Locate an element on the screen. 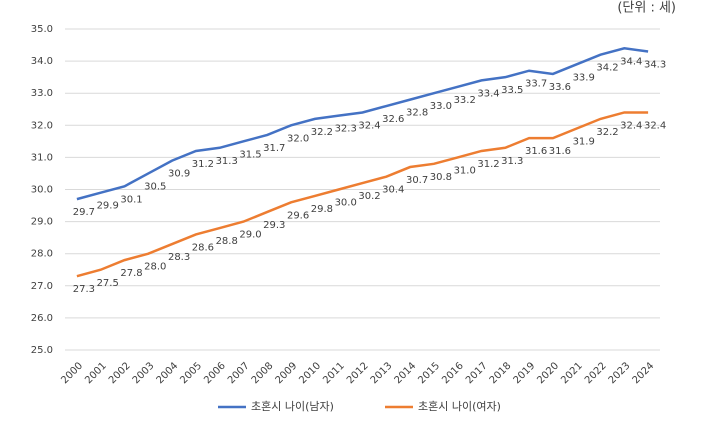 This screenshot has width=703, height=424. data-label: 29.7 is located at coordinates (84, 212).